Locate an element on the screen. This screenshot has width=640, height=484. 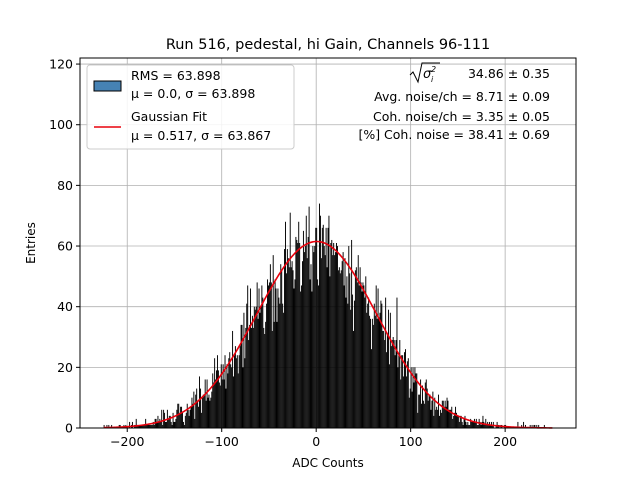
legend-entry-histogram-line2: μ = 0.0, σ = 63.898 is located at coordinates (193, 93).